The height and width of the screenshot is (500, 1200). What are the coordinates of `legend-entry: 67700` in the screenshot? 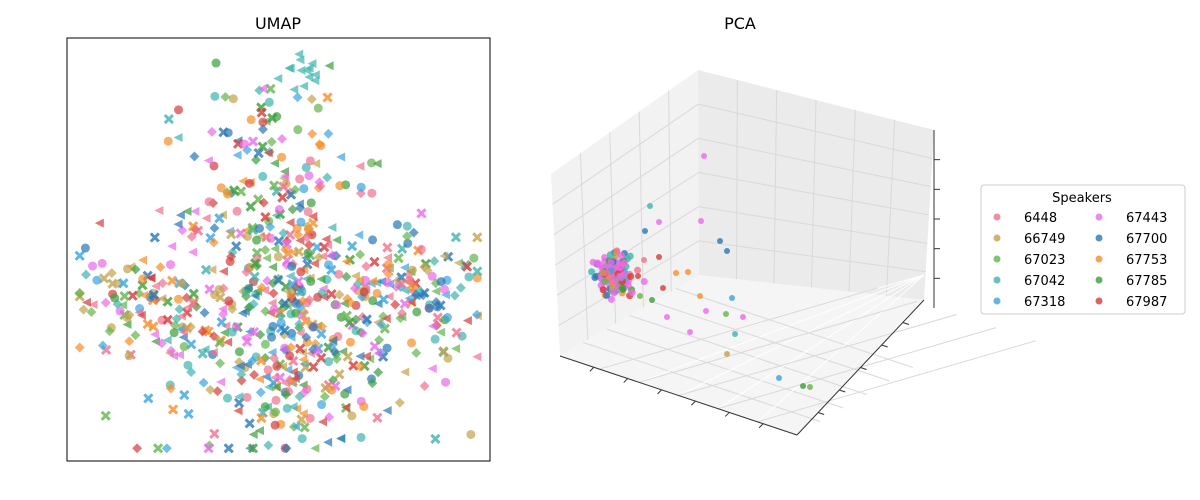 It's located at (1131, 239).